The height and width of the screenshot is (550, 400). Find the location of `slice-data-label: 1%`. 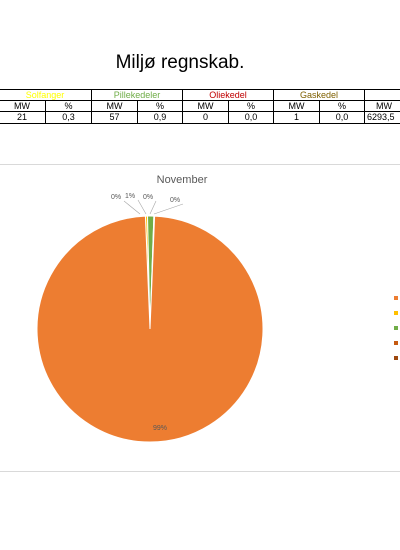

slice-data-label: 1% is located at coordinates (130, 196).